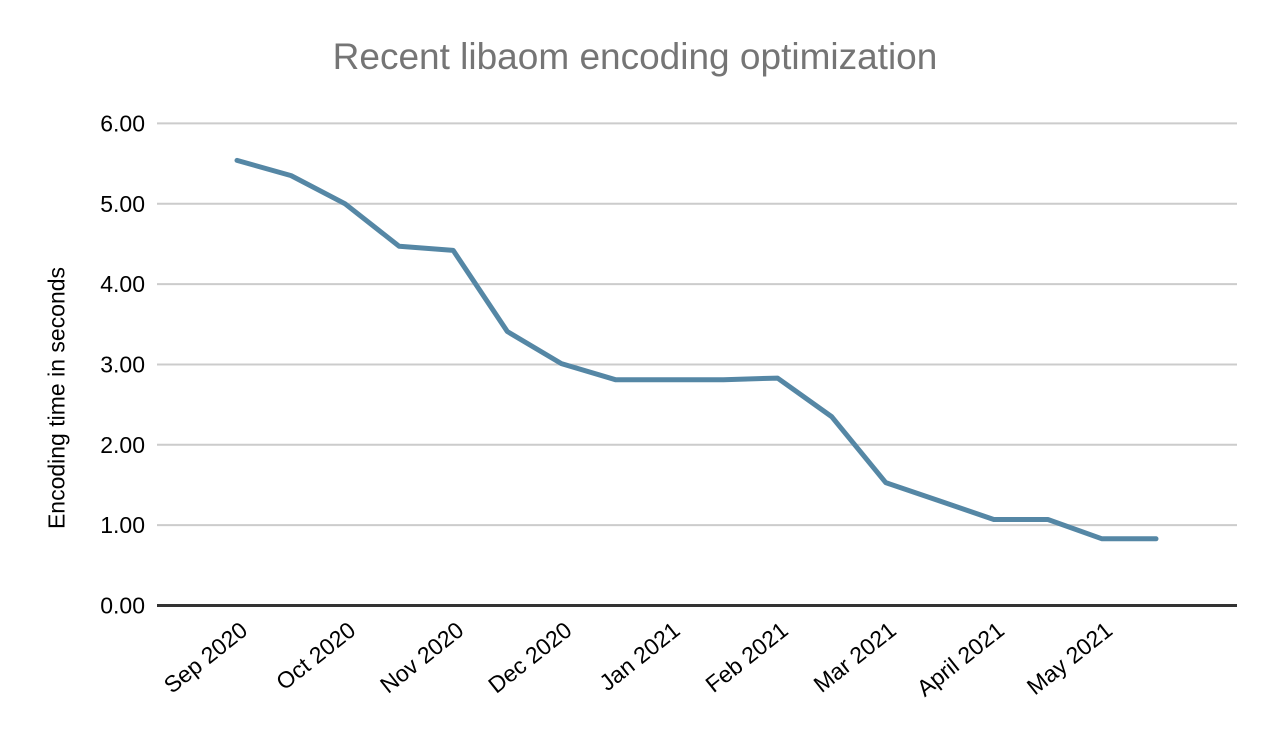 The width and height of the screenshot is (1270, 742). What do you see at coordinates (122, 606) in the screenshot?
I see `y-tick-label: 0.00` at bounding box center [122, 606].